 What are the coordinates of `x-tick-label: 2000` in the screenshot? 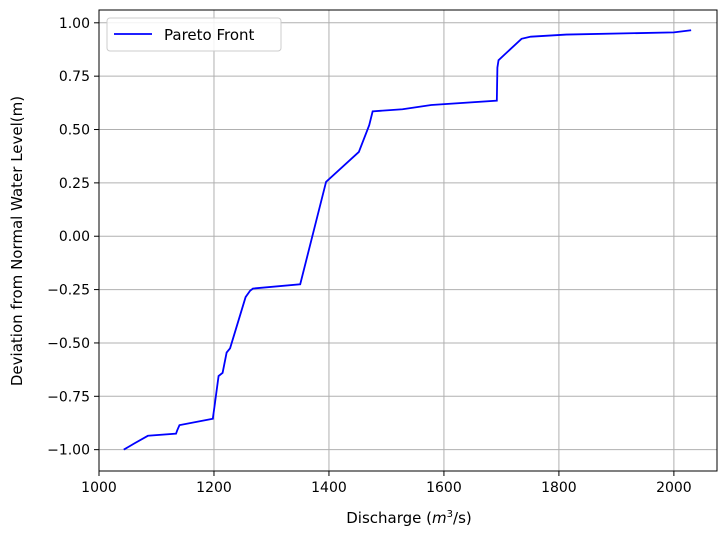 It's located at (674, 488).